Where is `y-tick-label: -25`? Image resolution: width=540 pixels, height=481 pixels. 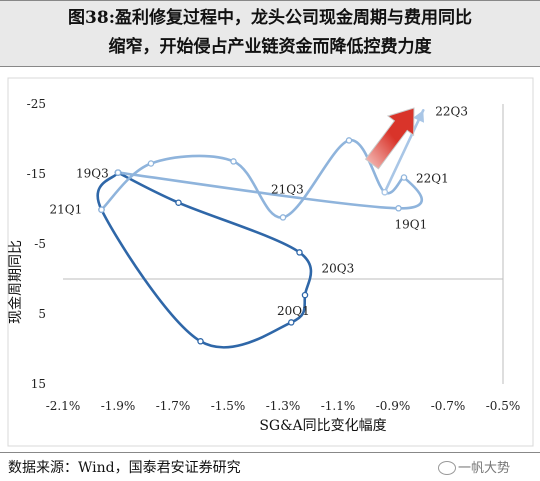 y-tick-label: -25 is located at coordinates (36, 104).